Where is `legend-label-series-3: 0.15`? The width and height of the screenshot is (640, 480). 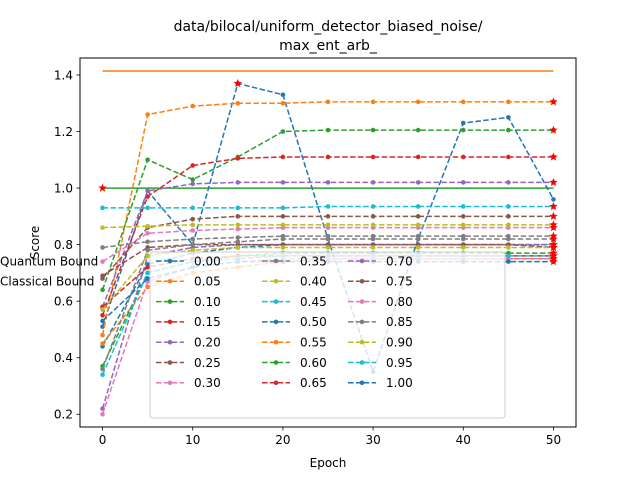 legend-label-series-3: 0.15 is located at coordinates (207, 322).